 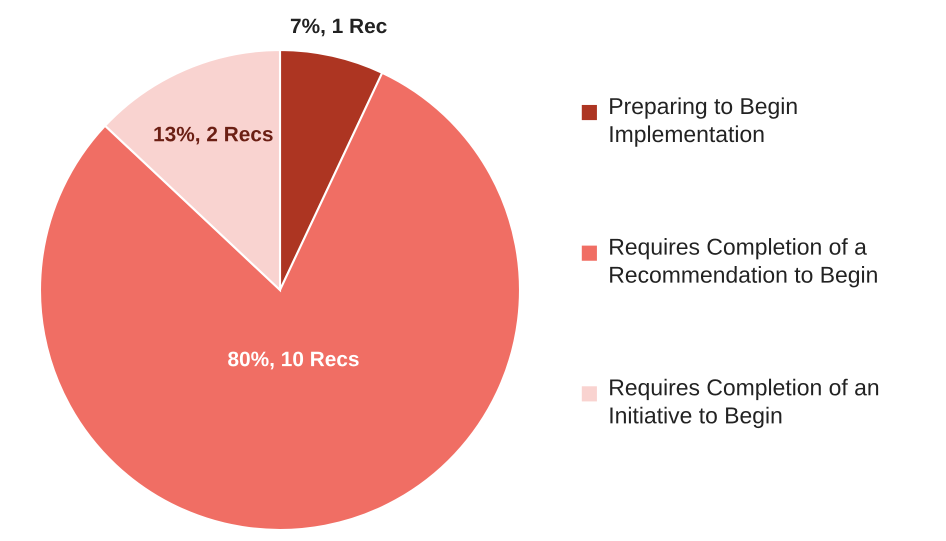 I want to click on legend-label: Requires Completion of an Initiative to Begin, so click(x=744, y=403).